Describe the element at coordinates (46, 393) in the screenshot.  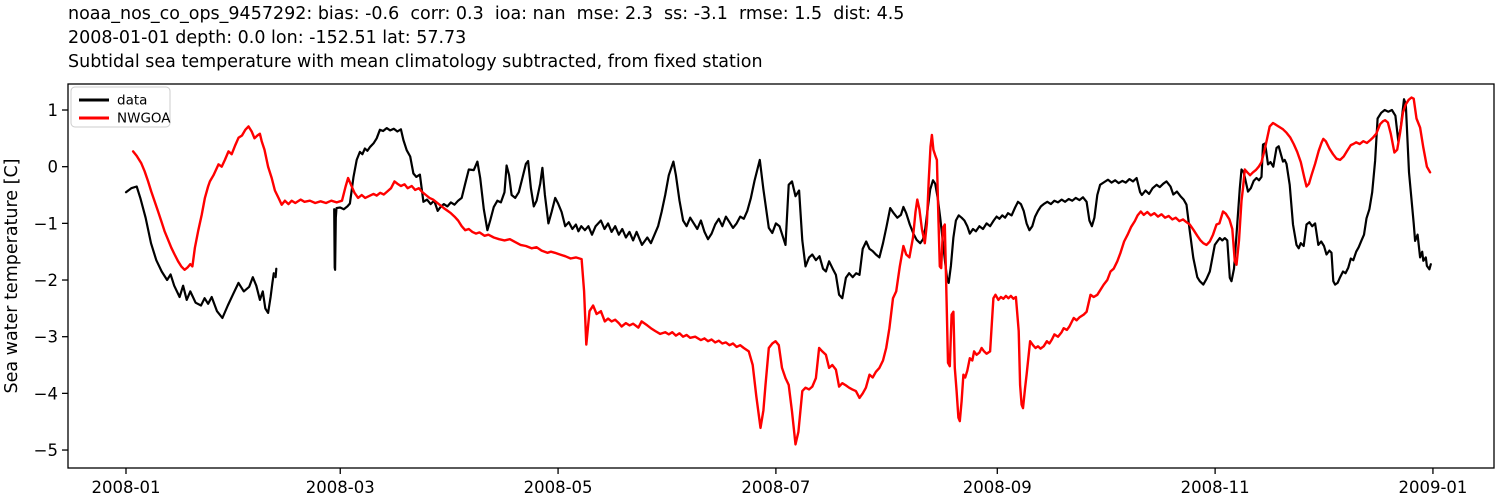
I see `y-tick-label: −4` at that location.